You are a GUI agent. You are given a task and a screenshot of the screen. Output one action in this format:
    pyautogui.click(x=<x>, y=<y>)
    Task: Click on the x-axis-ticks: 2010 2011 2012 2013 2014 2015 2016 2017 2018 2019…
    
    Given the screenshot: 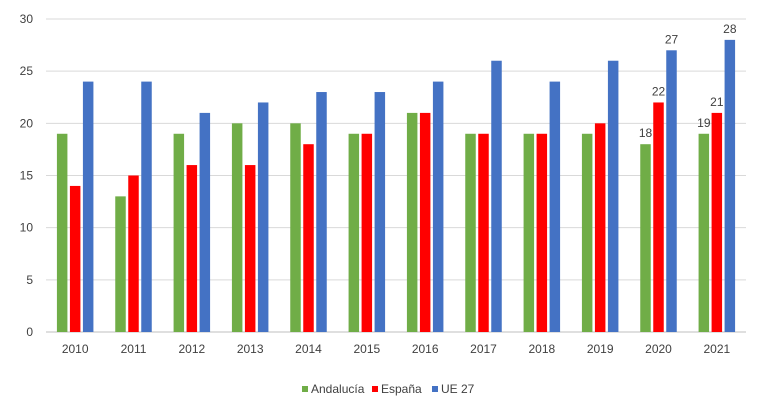 What is the action you would take?
    pyautogui.click(x=396, y=349)
    